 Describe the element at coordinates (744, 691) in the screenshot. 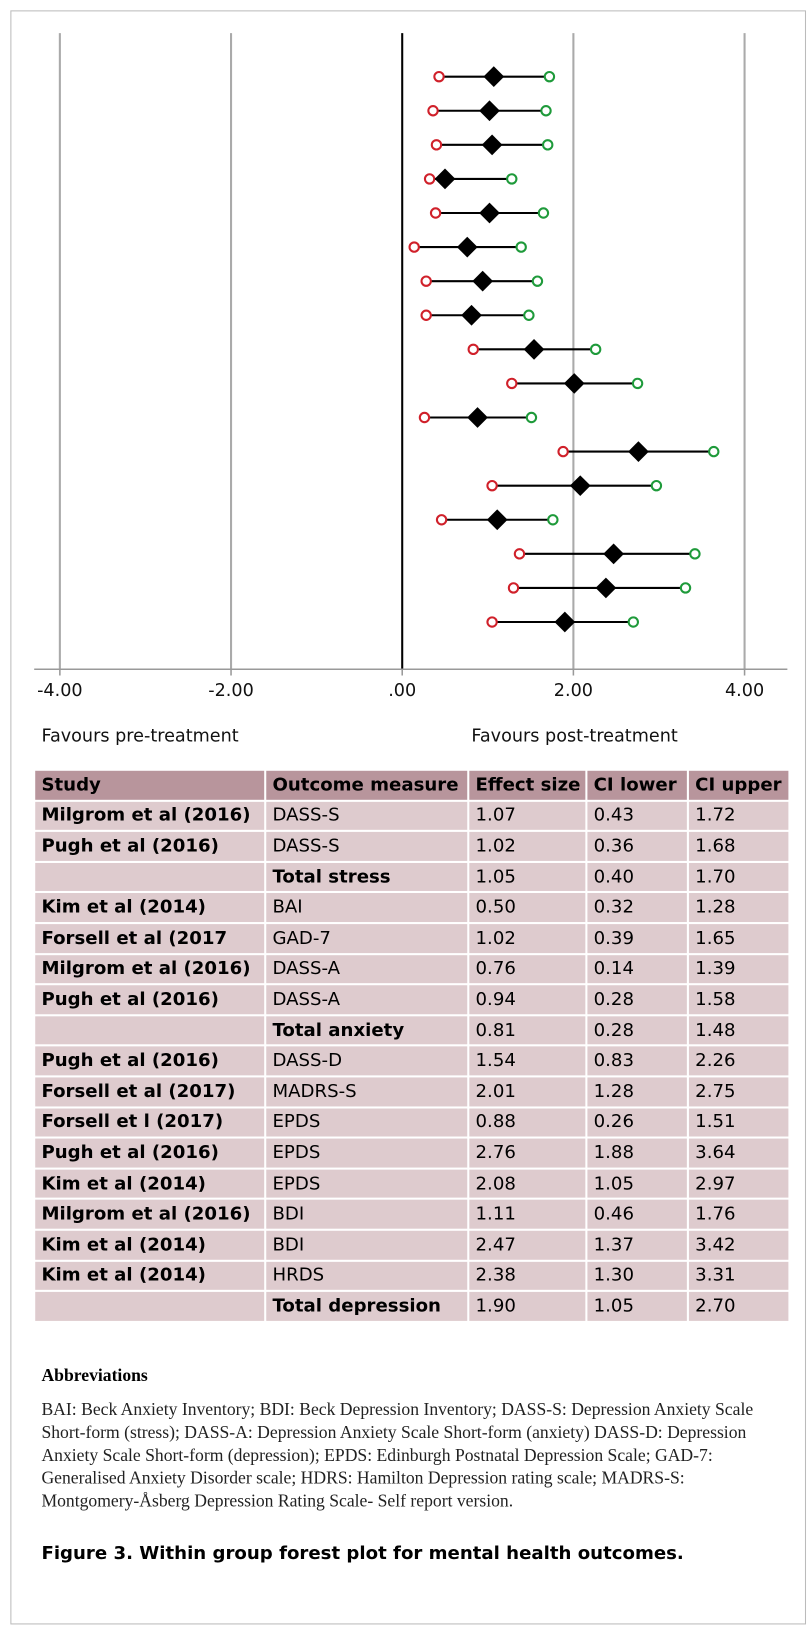

I see `x-tick-label: 4.00` at that location.